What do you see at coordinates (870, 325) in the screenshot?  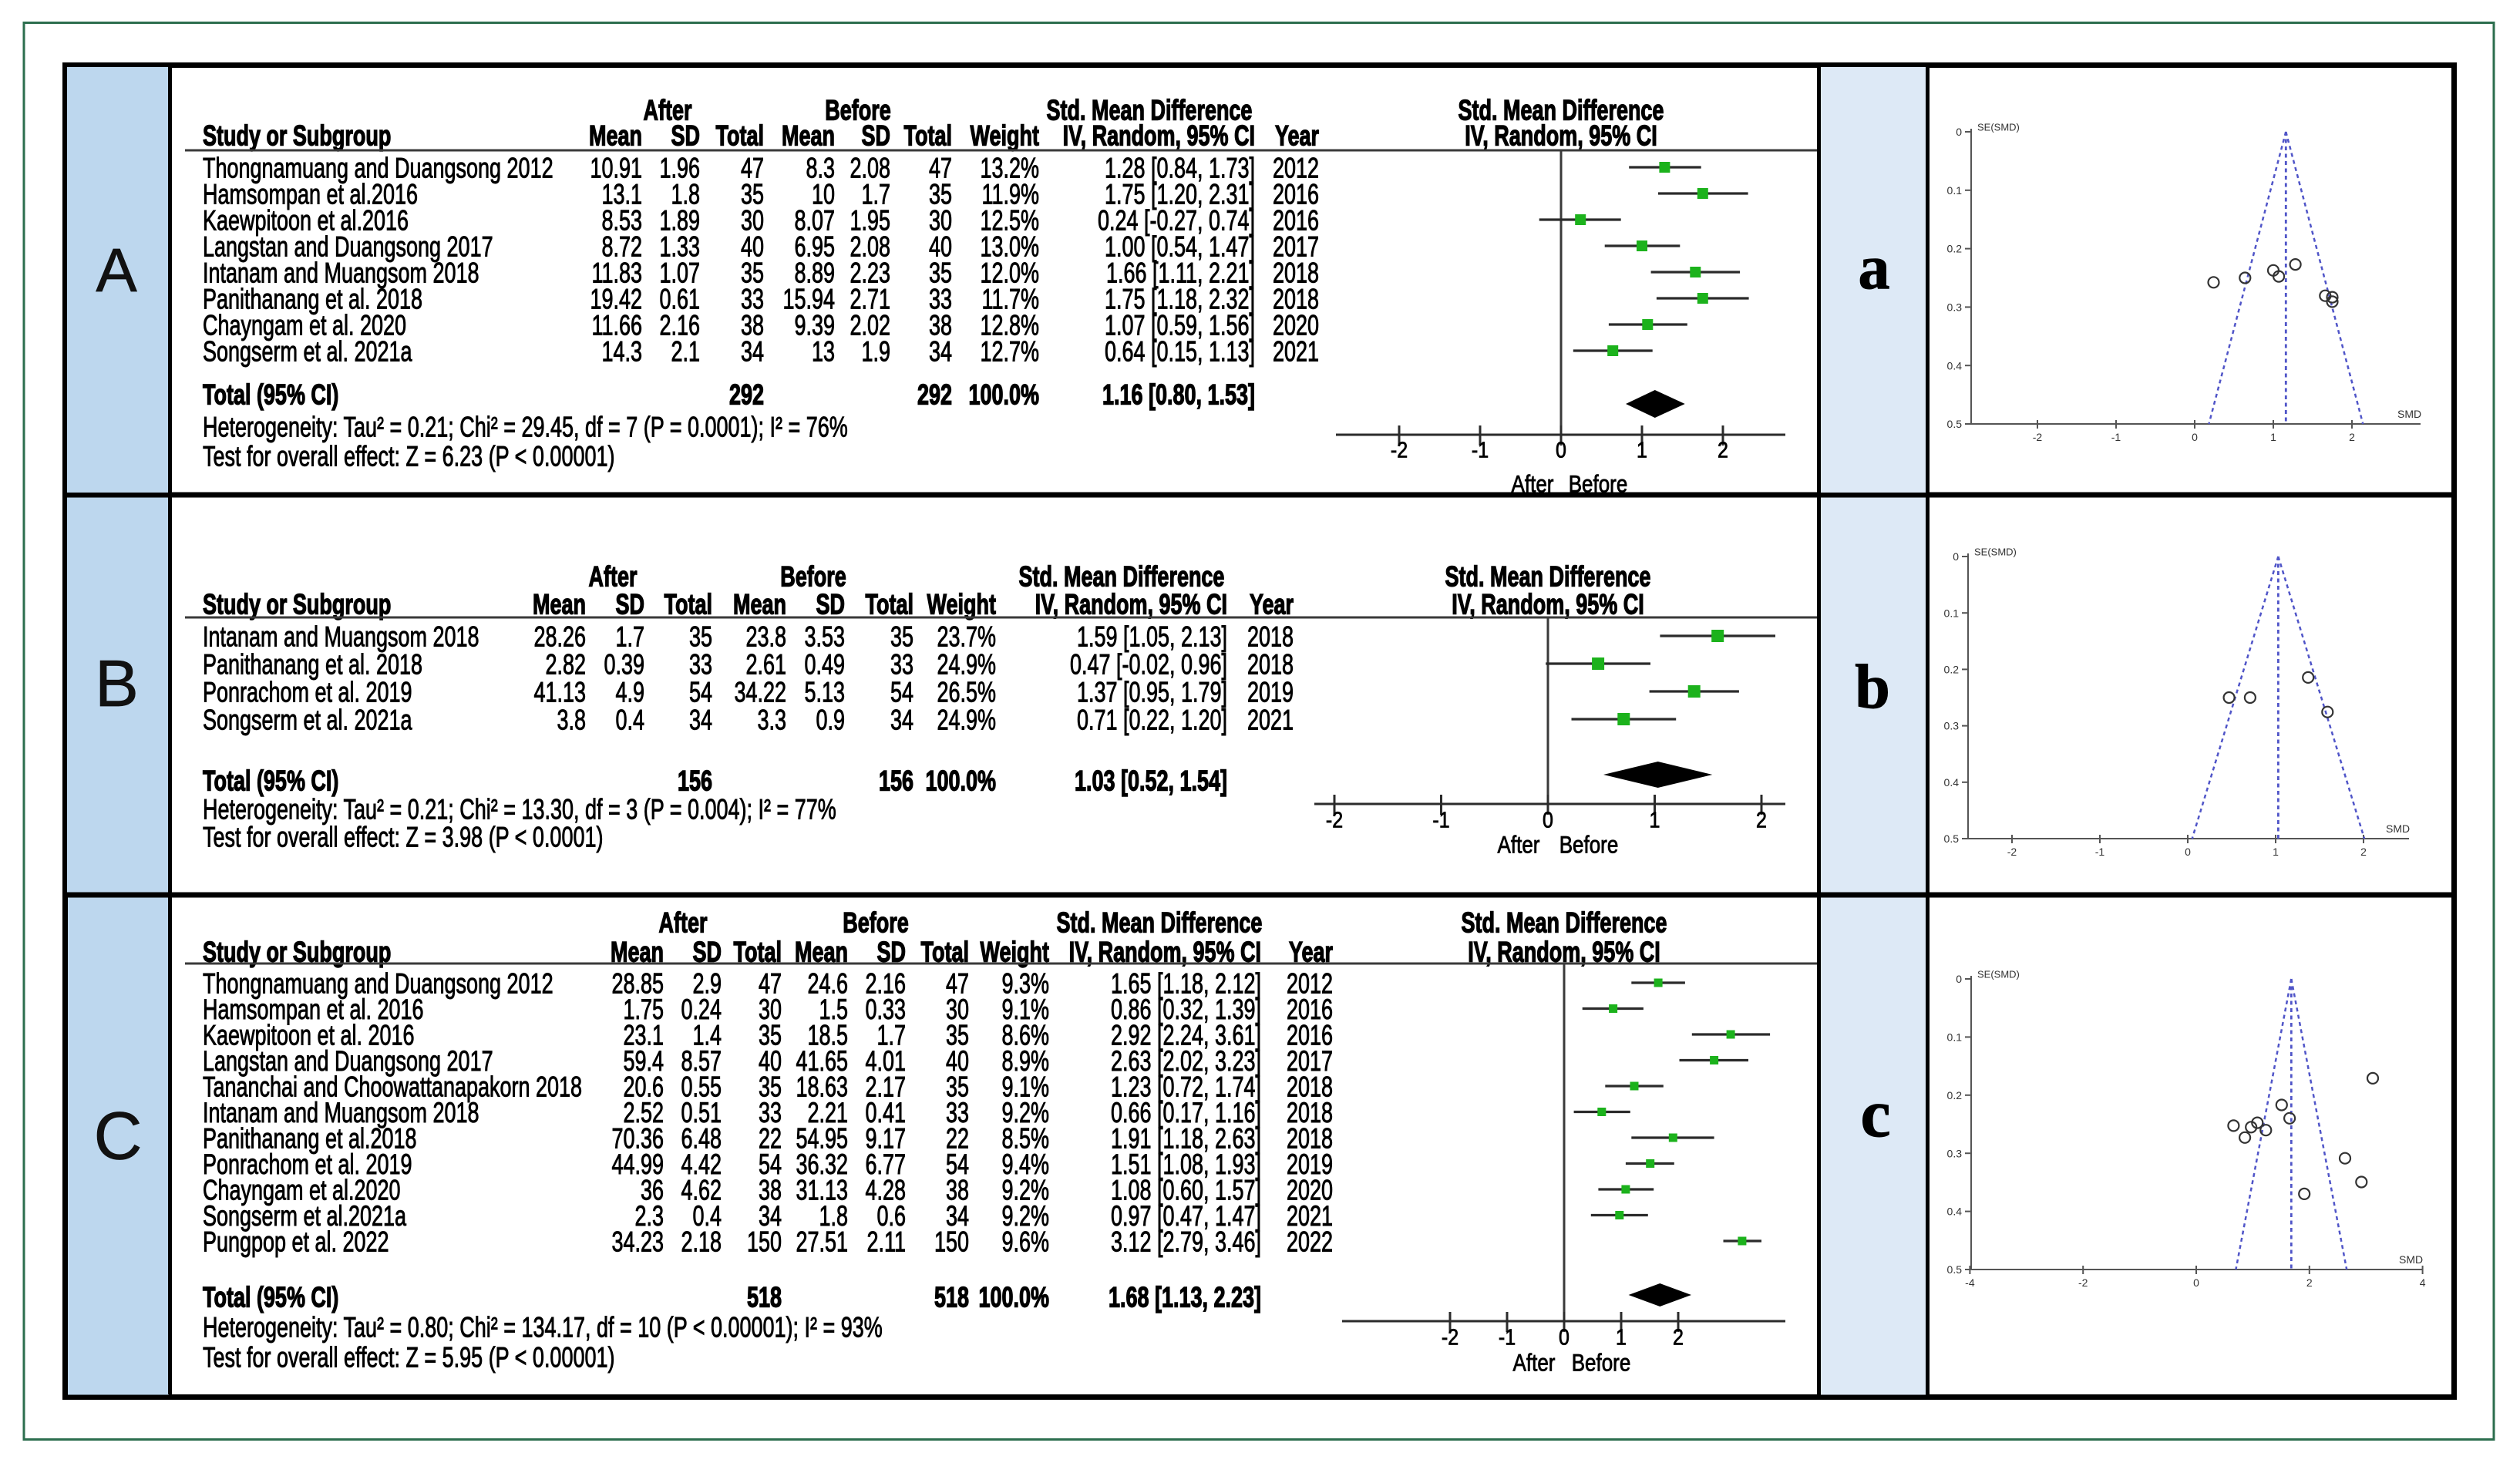 I see `svg-text: 2.02` at bounding box center [870, 325].